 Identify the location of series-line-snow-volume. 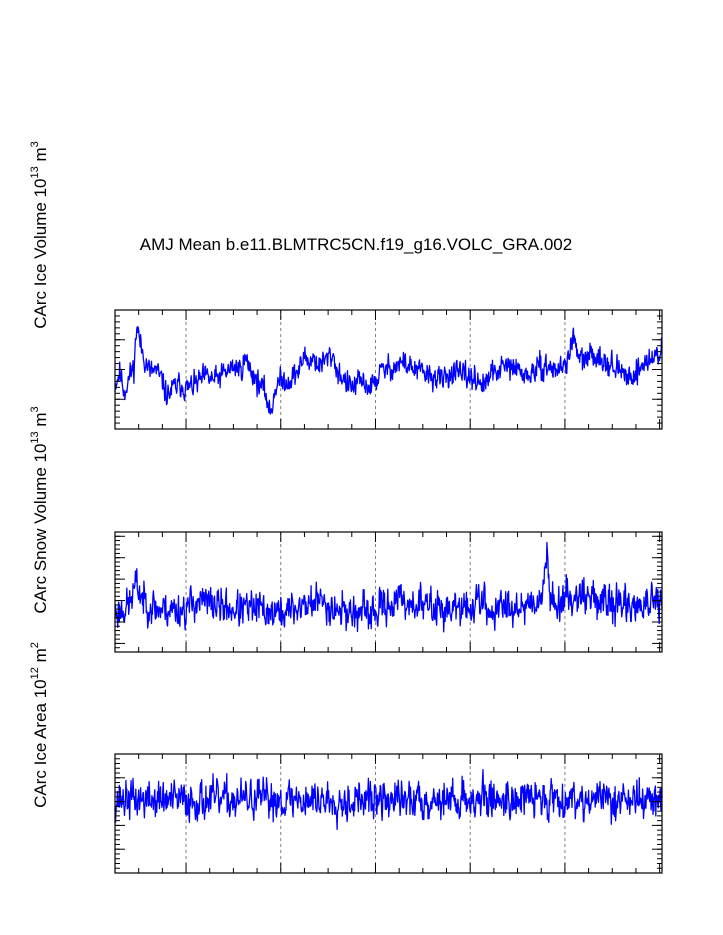
(388, 587).